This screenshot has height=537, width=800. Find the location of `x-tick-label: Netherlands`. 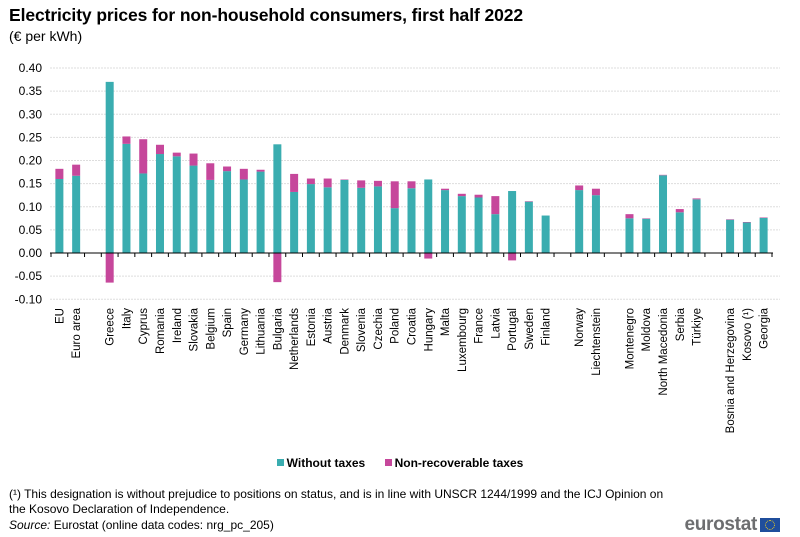

x-tick-label: Netherlands is located at coordinates (295, 339).